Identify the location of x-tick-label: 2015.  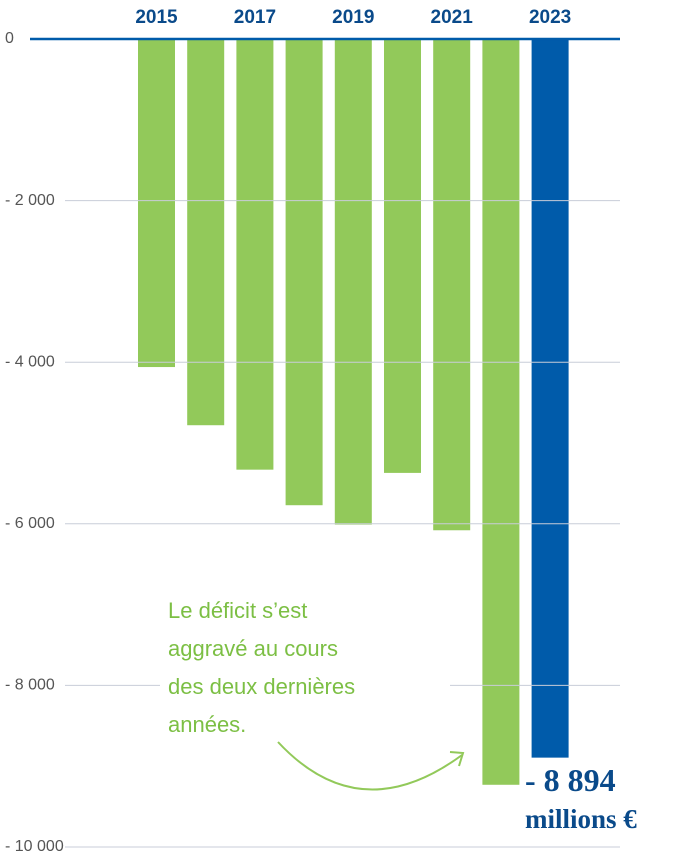
(156, 17).